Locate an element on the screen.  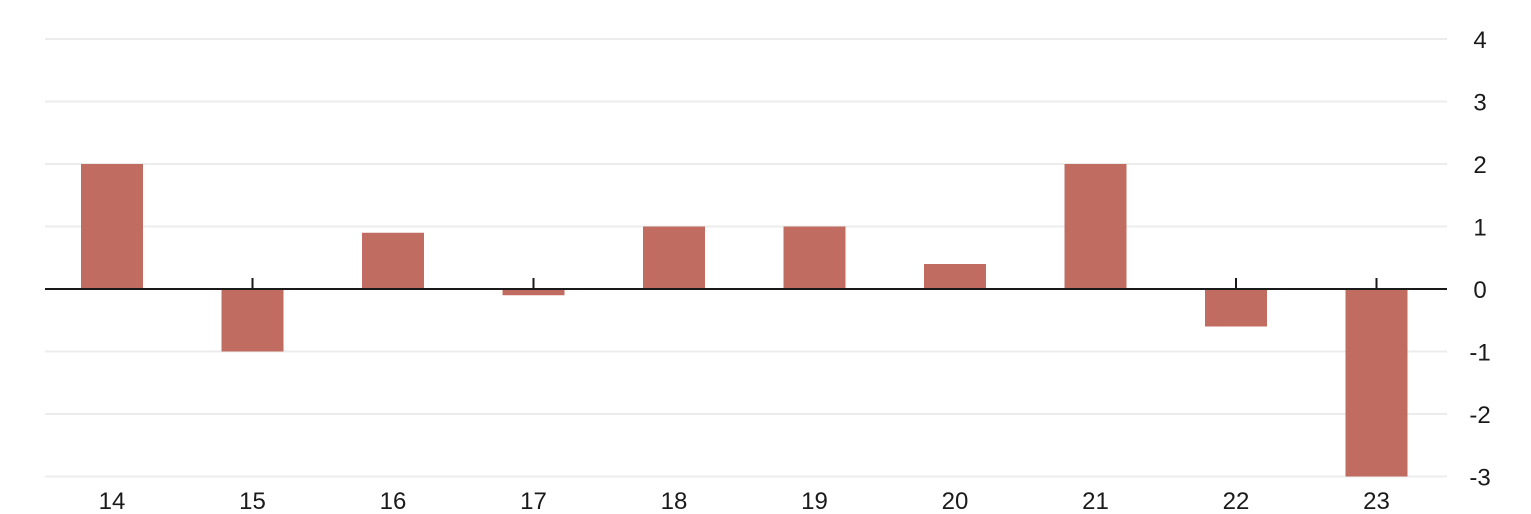
x-tick-label: 15 is located at coordinates (252, 501).